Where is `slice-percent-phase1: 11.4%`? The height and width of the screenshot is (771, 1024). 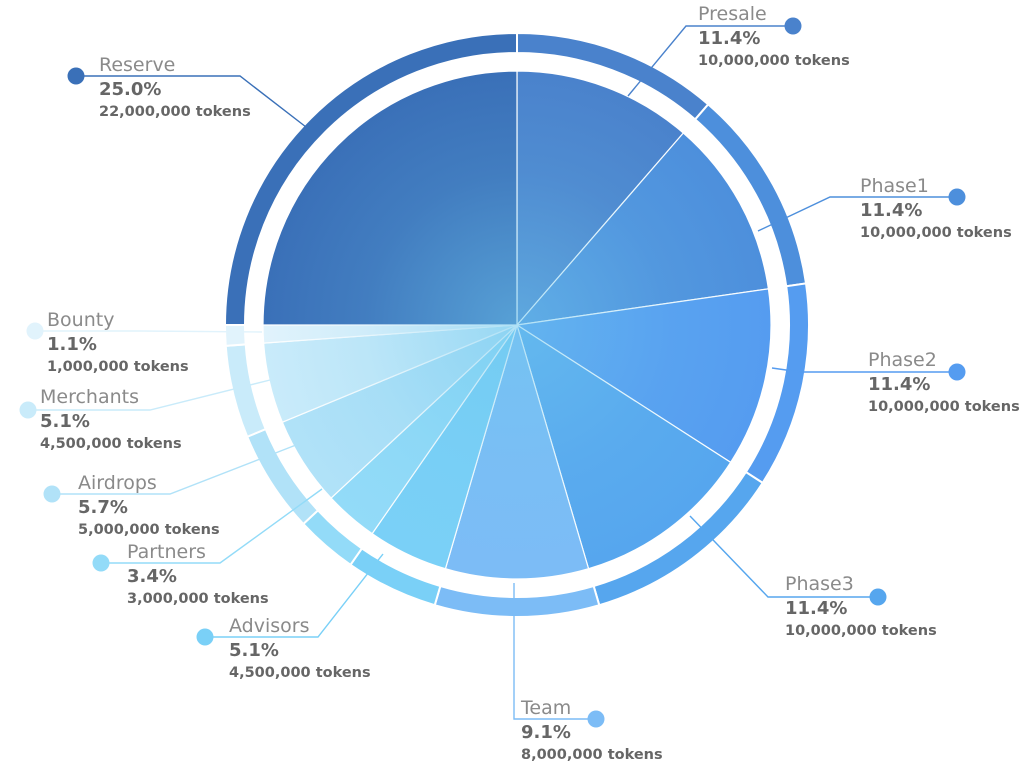 slice-percent-phase1: 11.4% is located at coordinates (891, 210).